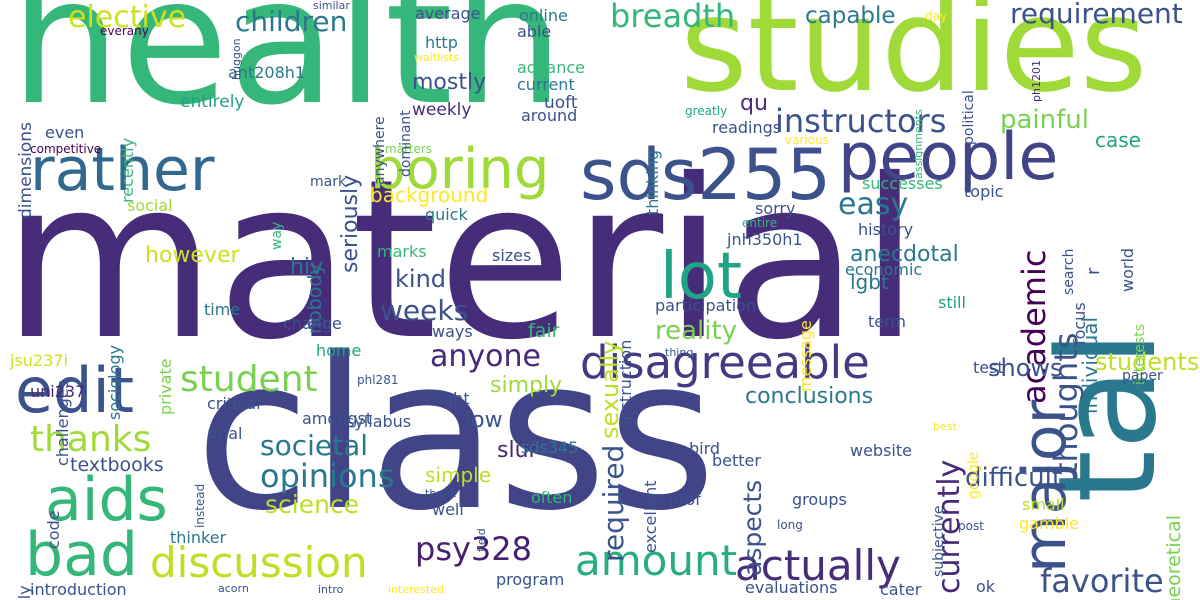  What do you see at coordinates (277, 235) in the screenshot?
I see `cloud-word: way` at bounding box center [277, 235].